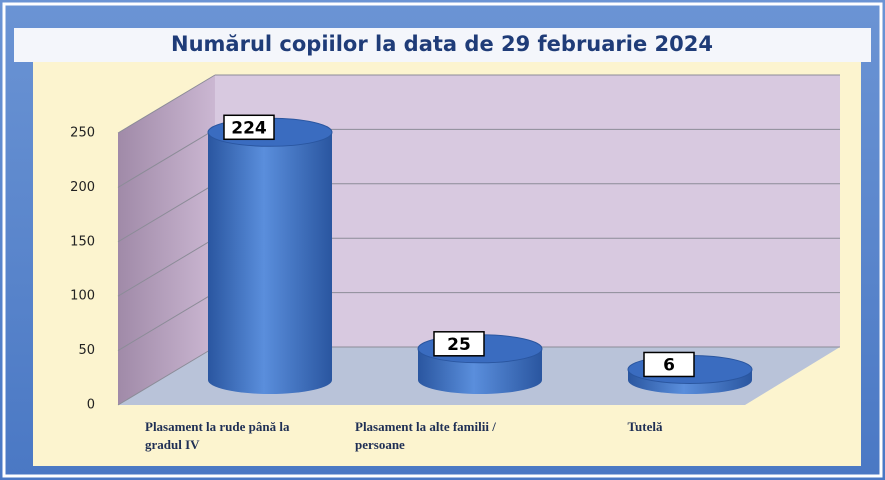 Image resolution: width=885 pixels, height=480 pixels. I want to click on y-tick-label: 100, so click(82, 296).